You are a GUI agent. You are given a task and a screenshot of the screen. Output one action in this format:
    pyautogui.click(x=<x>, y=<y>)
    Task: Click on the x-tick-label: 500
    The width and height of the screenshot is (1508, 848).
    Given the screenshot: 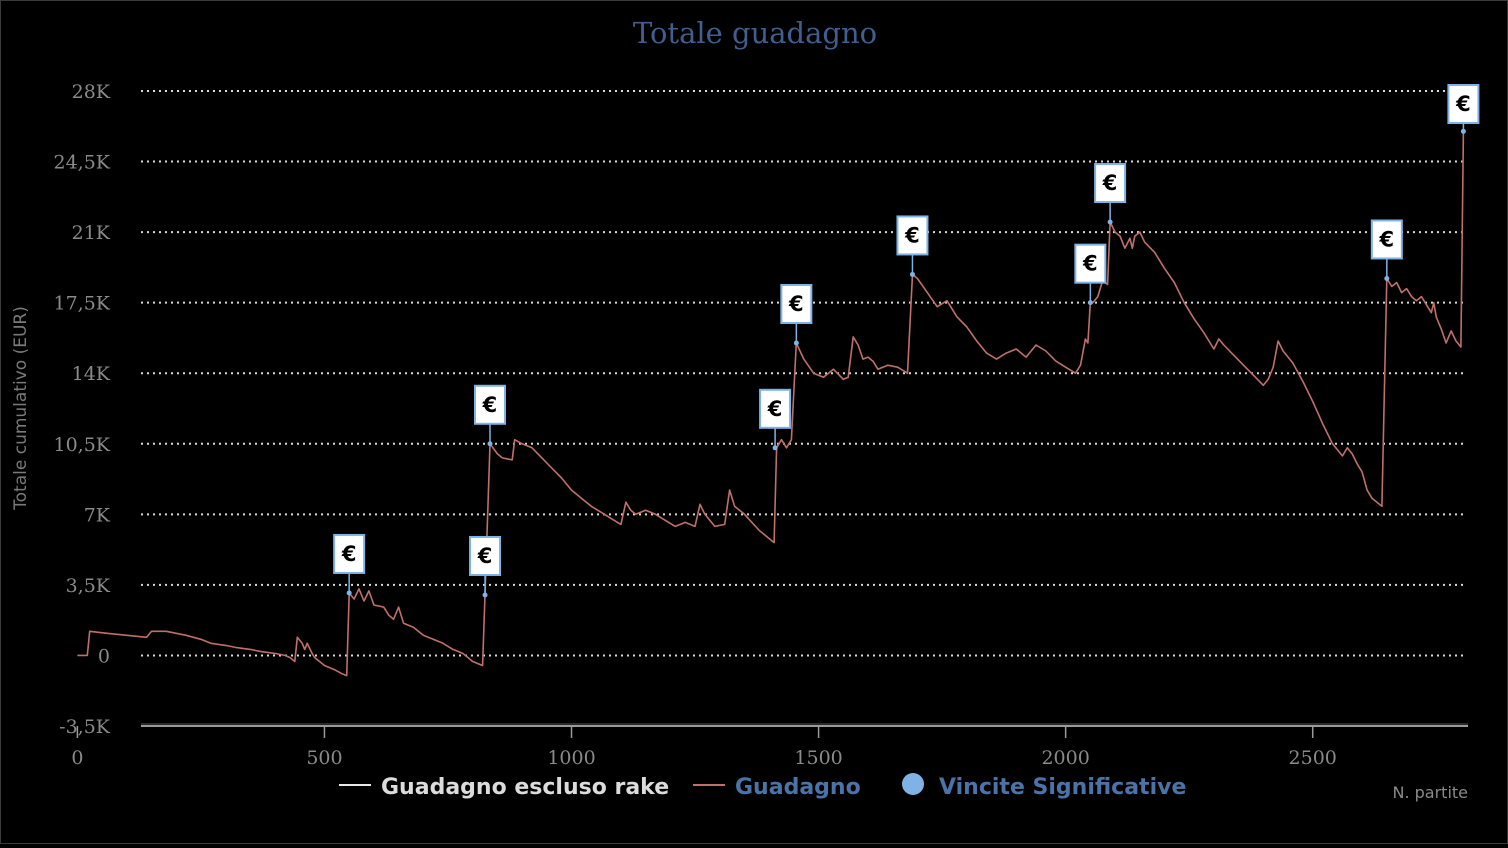 What is the action you would take?
    pyautogui.click(x=324, y=758)
    